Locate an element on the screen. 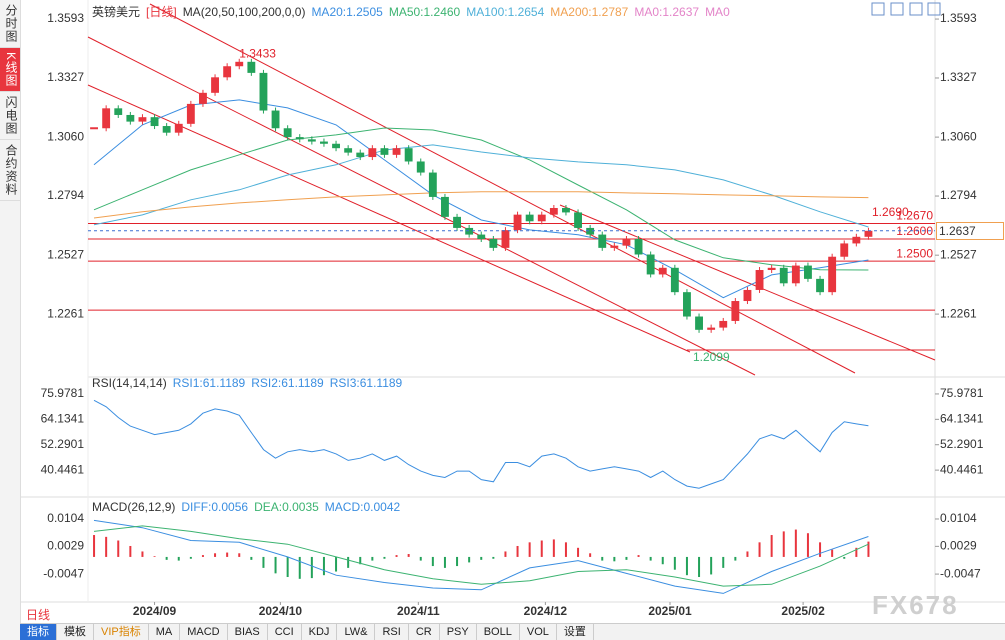 This screenshot has height=640, width=1005. legend-entry: MA100:1.2654 is located at coordinates (505, 11).